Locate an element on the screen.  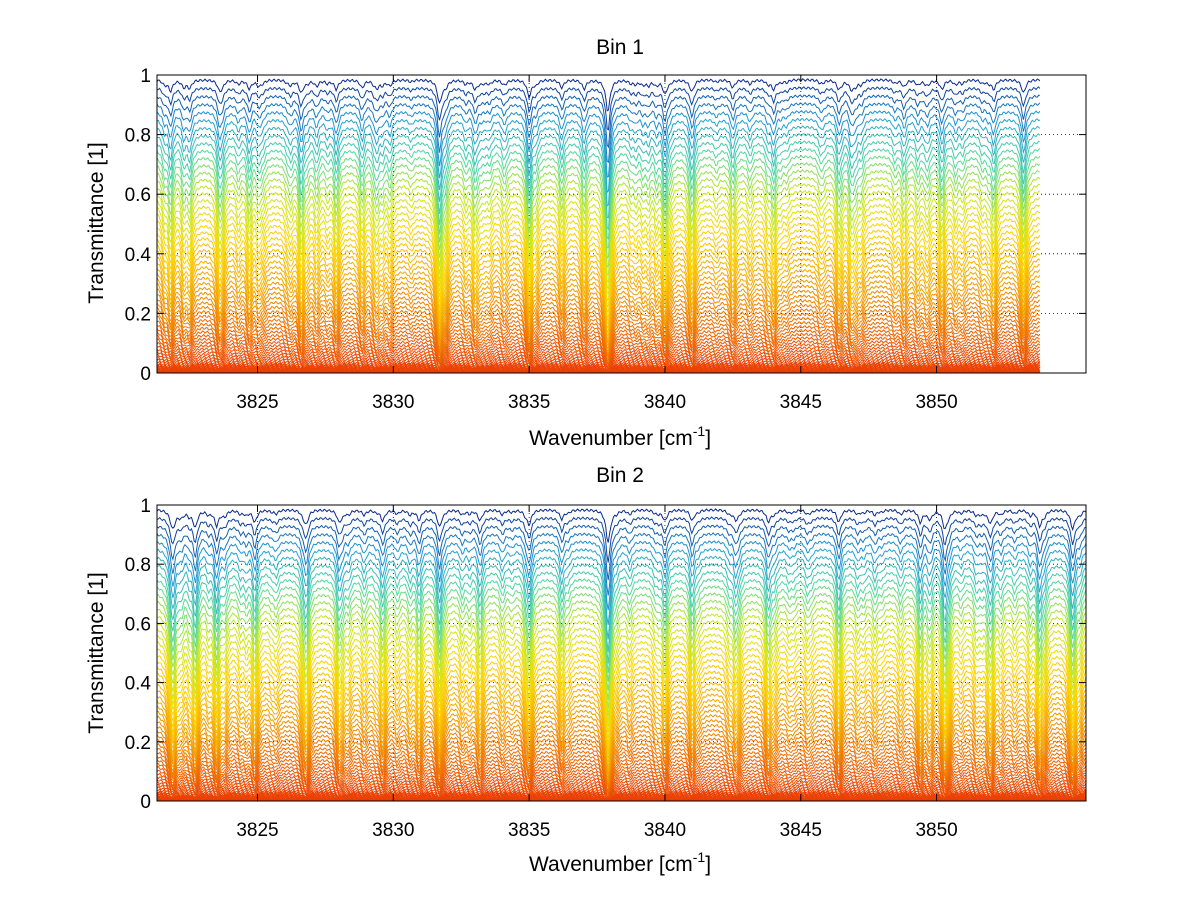
x-axis-label: Wavenumber [cm-1] is located at coordinates (620, 862).